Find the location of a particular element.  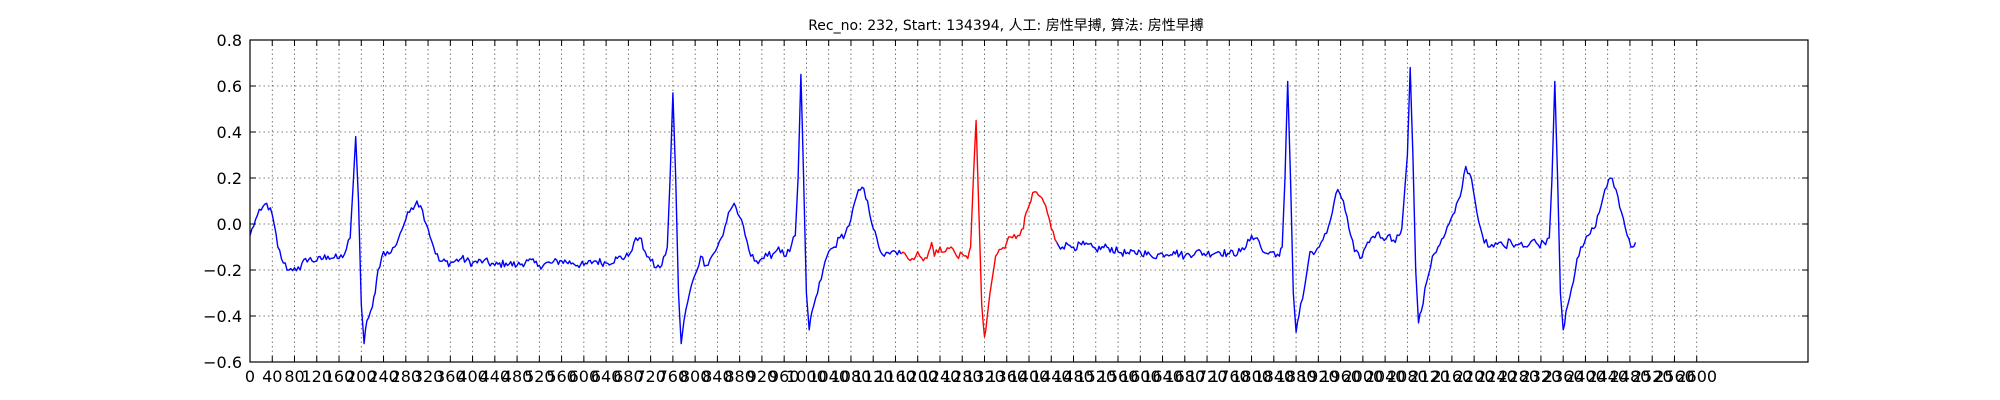

x-tick-label: 2120 is located at coordinates (1429, 376).